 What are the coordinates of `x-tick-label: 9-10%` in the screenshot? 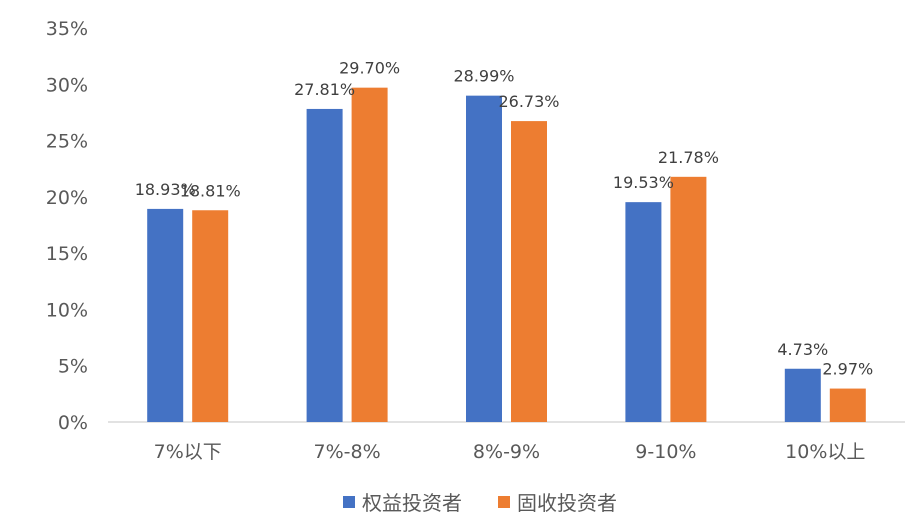 It's located at (665, 452).